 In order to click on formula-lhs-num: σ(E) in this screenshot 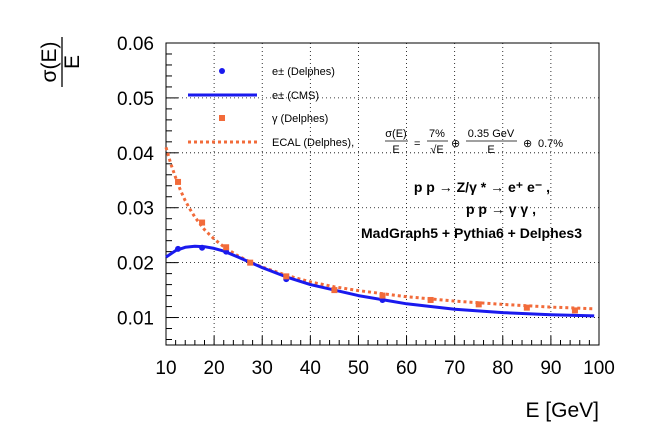, I will do `click(395, 134)`.